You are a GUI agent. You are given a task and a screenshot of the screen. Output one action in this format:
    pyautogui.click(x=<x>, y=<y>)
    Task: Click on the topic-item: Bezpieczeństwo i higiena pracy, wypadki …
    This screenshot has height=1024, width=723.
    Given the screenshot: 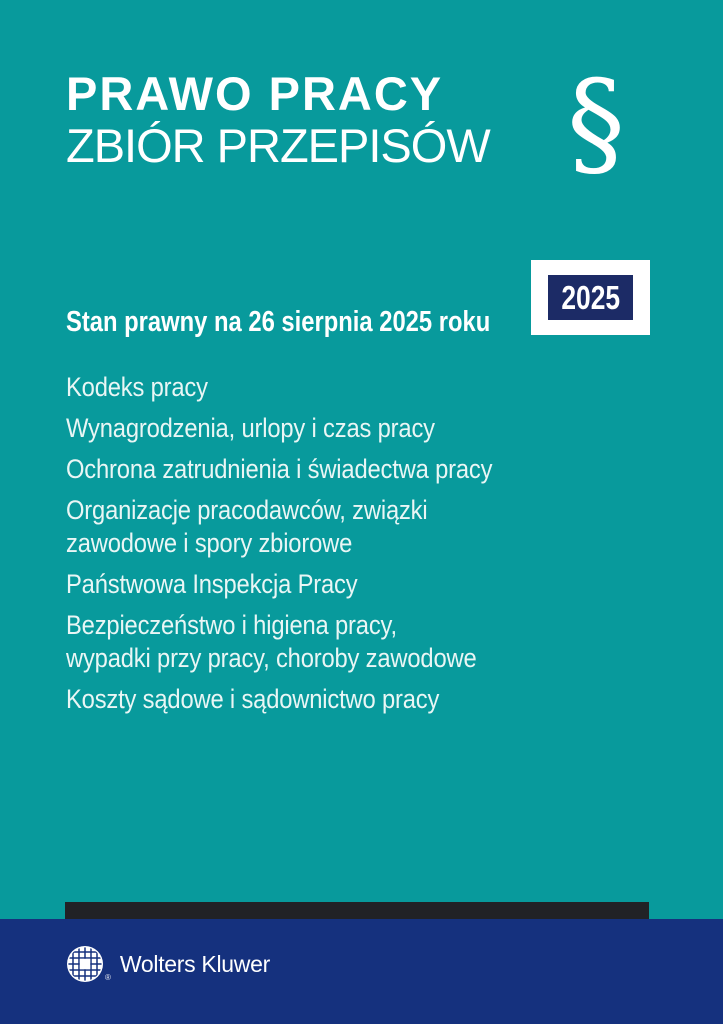 What is the action you would take?
    pyautogui.click(x=271, y=641)
    